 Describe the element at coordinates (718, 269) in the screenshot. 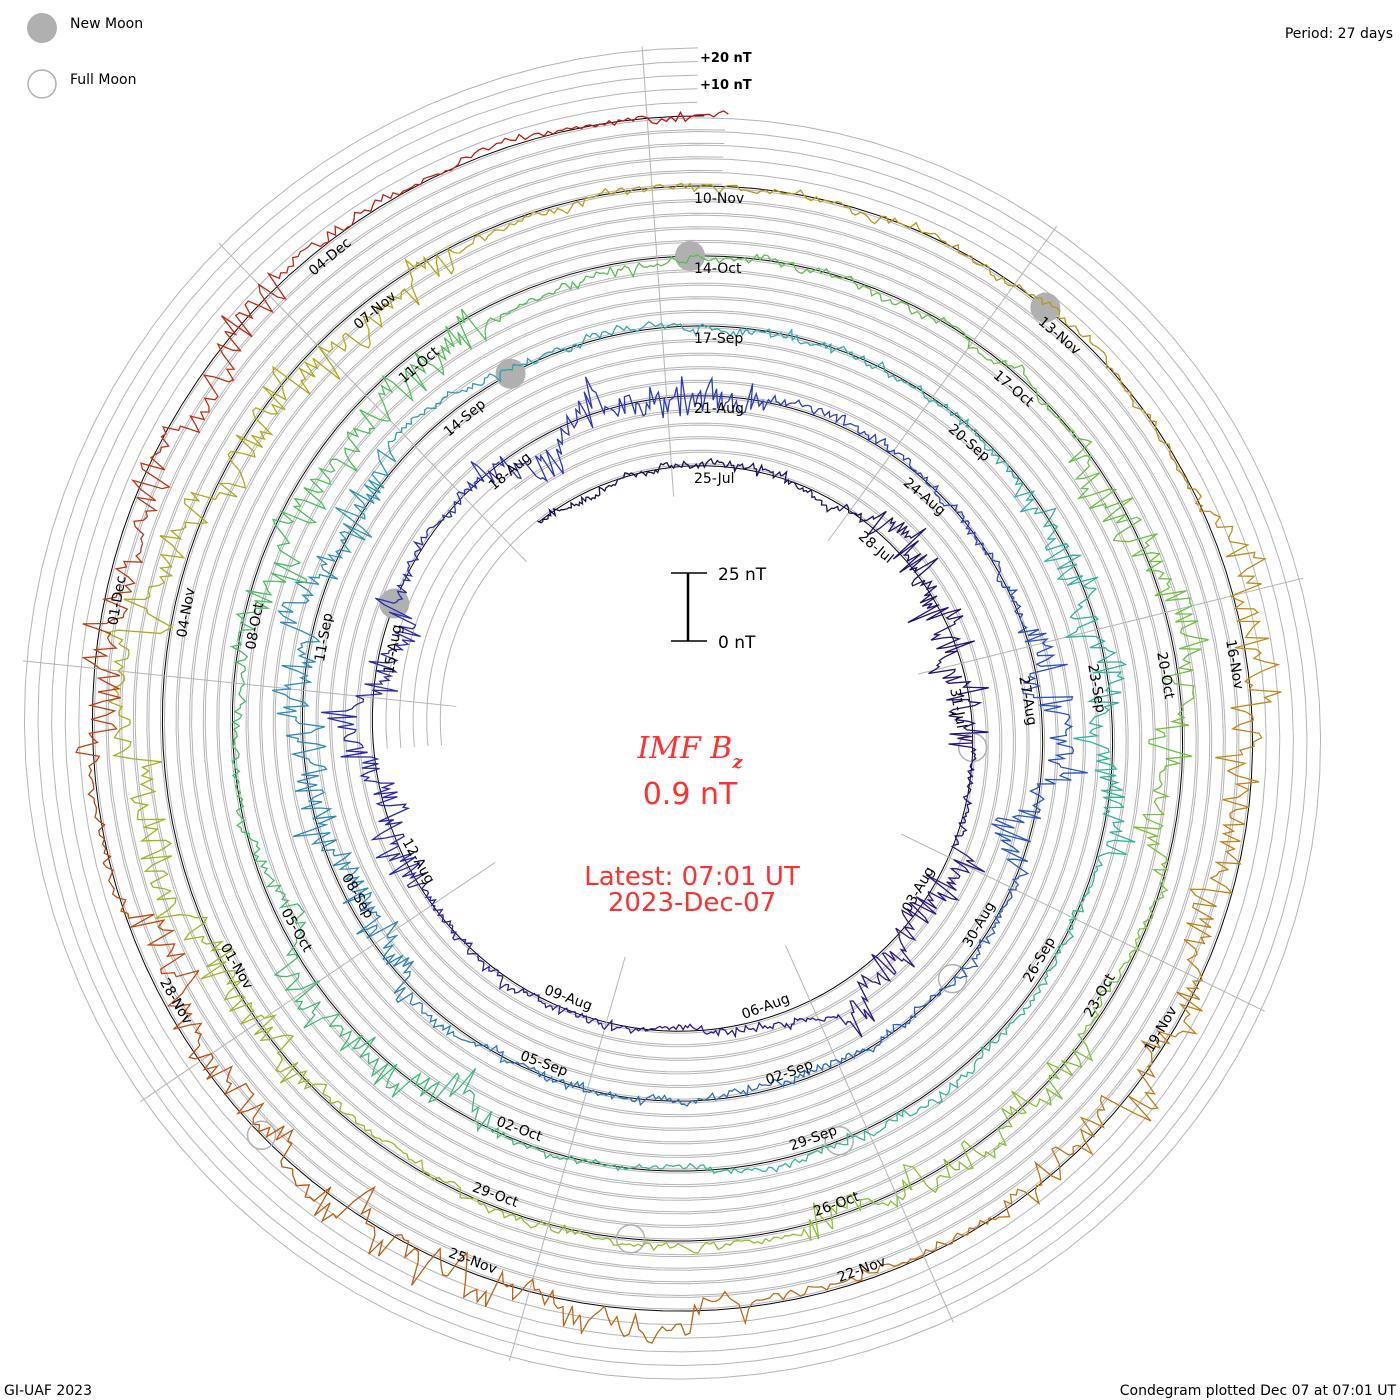

I see `date-label-group: 14-Oct` at that location.